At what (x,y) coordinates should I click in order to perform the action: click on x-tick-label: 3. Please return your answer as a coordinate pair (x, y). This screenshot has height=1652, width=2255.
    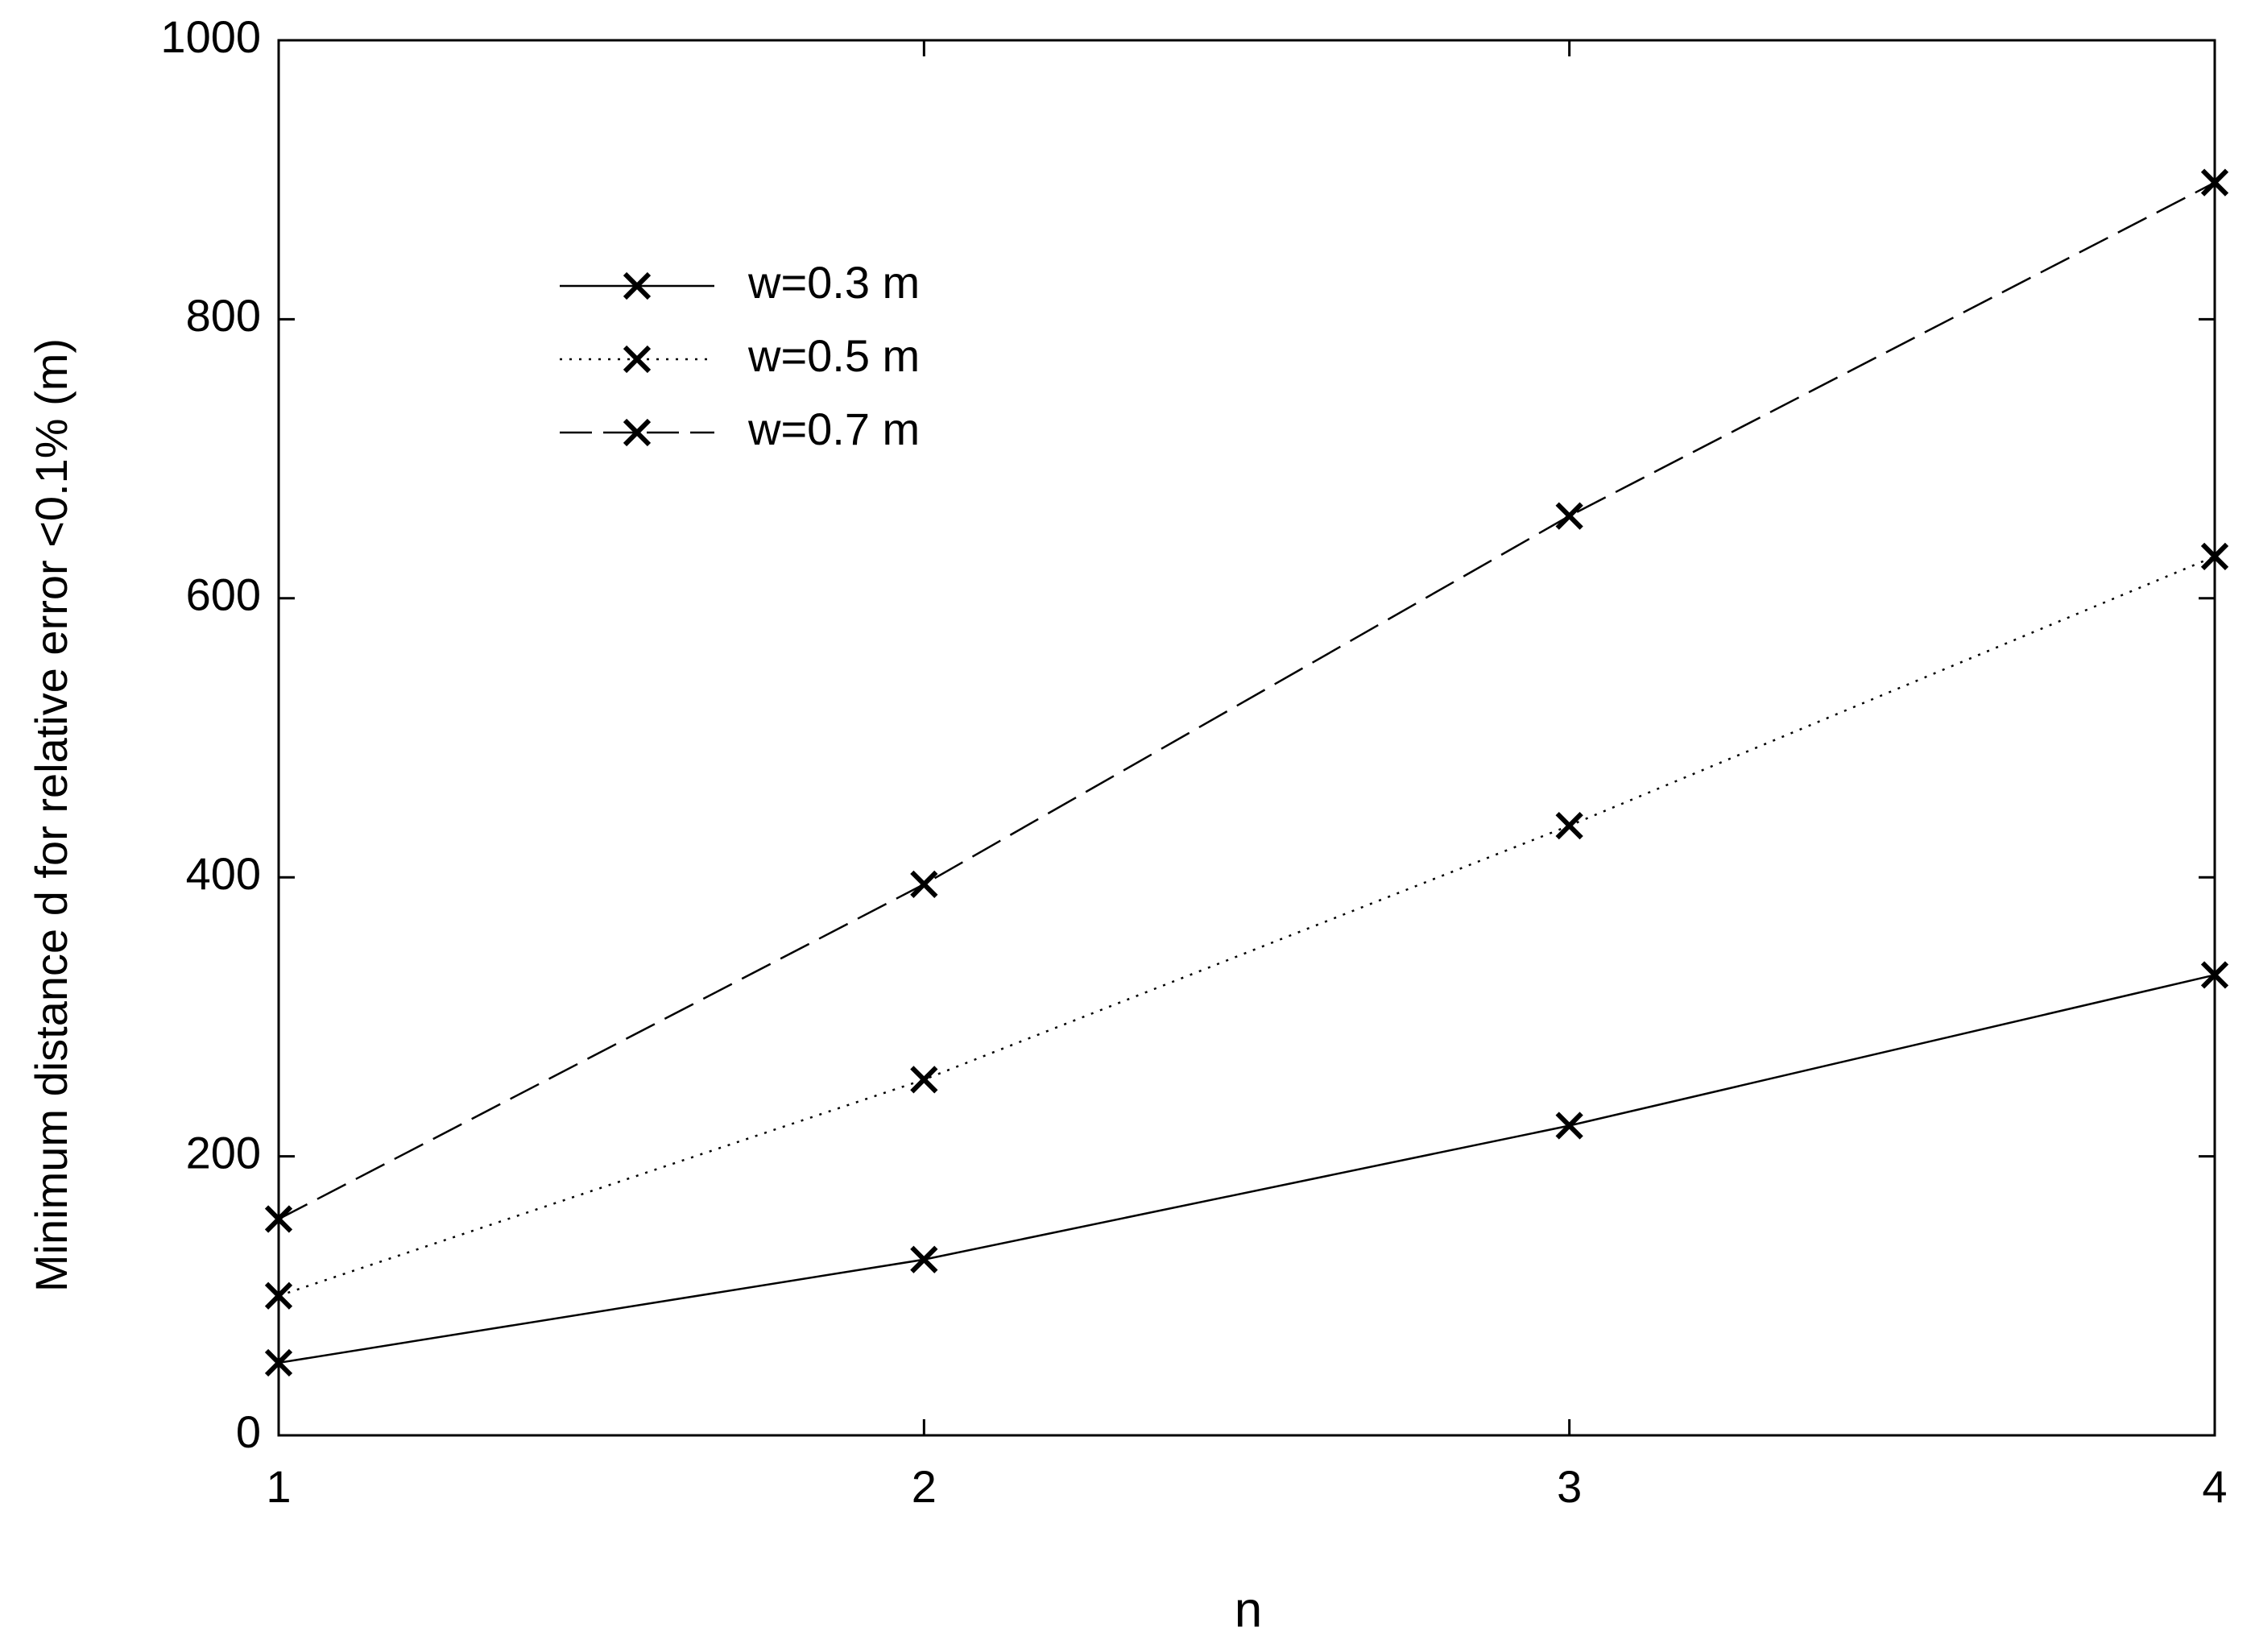
    Looking at the image, I should click on (1569, 1486).